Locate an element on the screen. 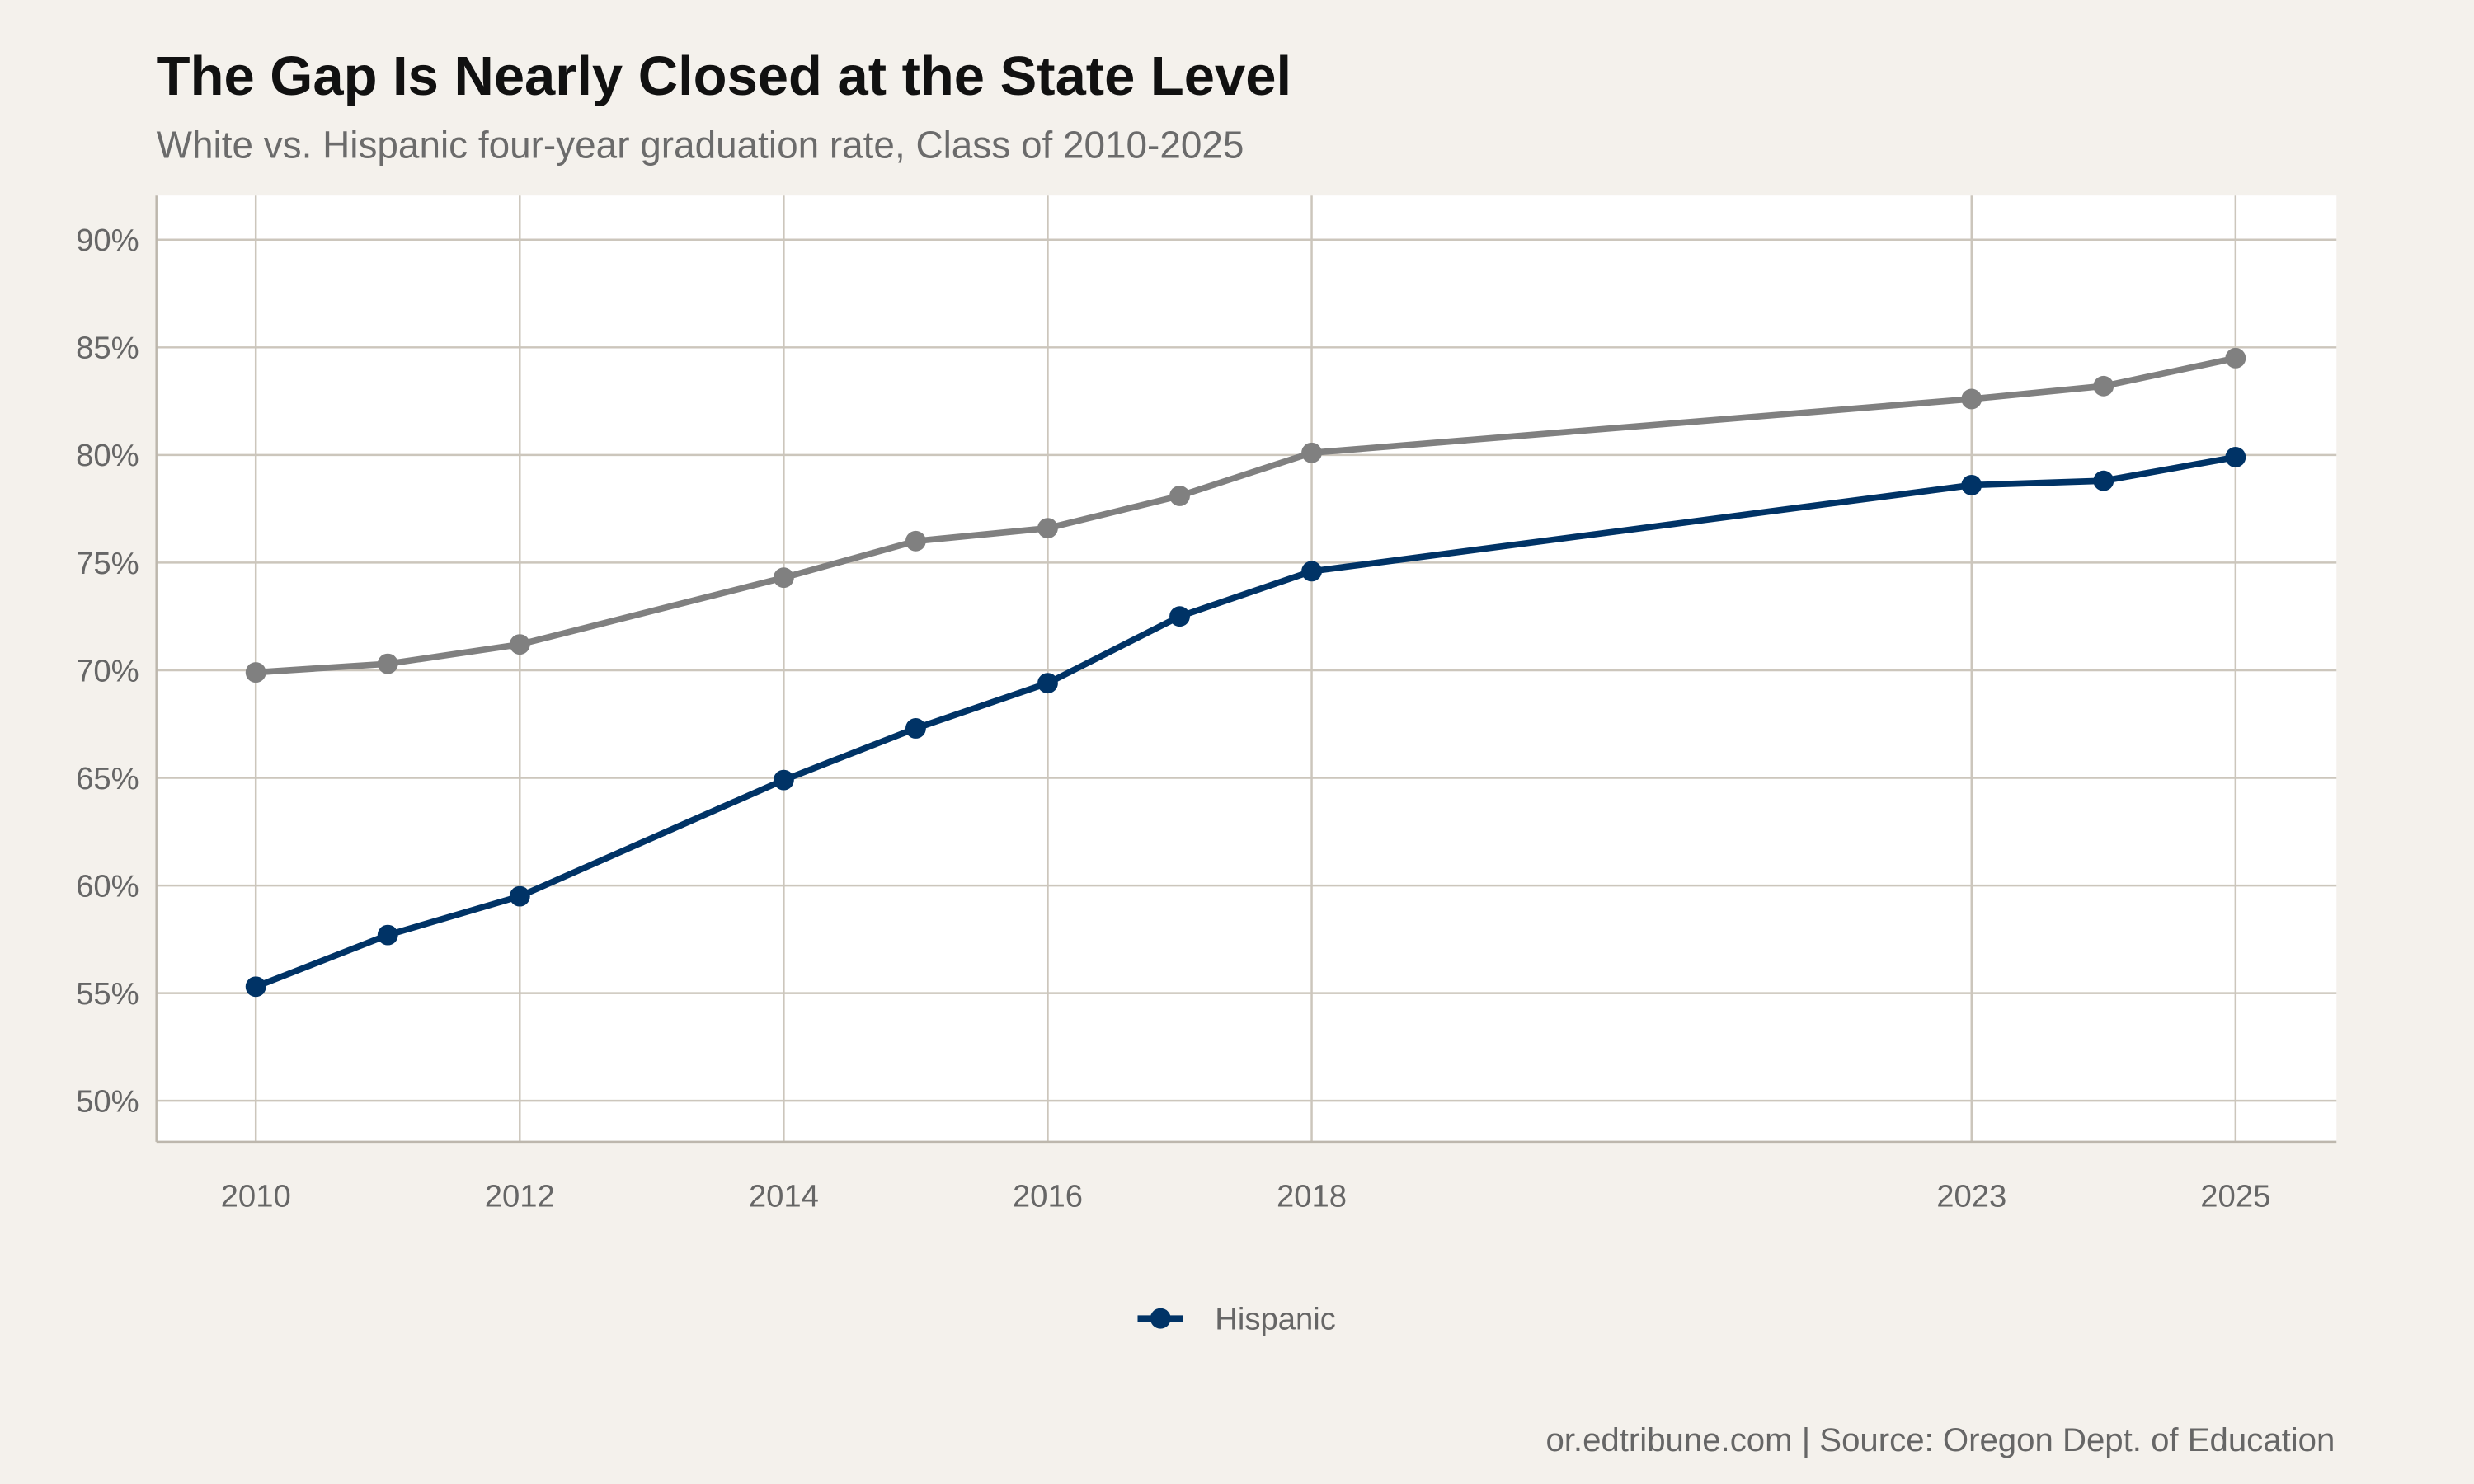  y-tick-label: 55% is located at coordinates (107, 994).